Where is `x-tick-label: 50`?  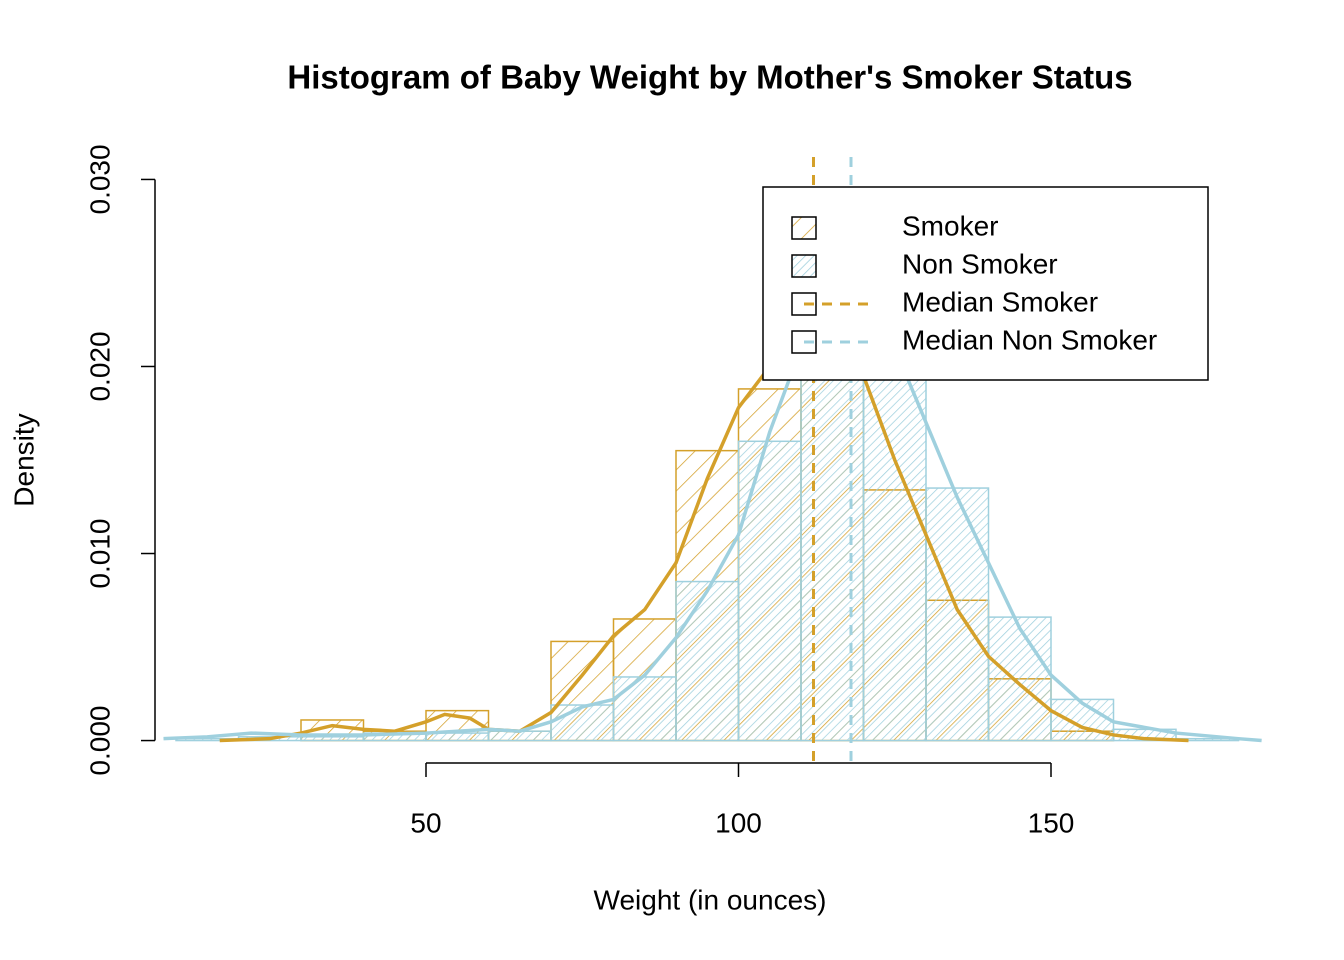
x-tick-label: 50 is located at coordinates (425, 822).